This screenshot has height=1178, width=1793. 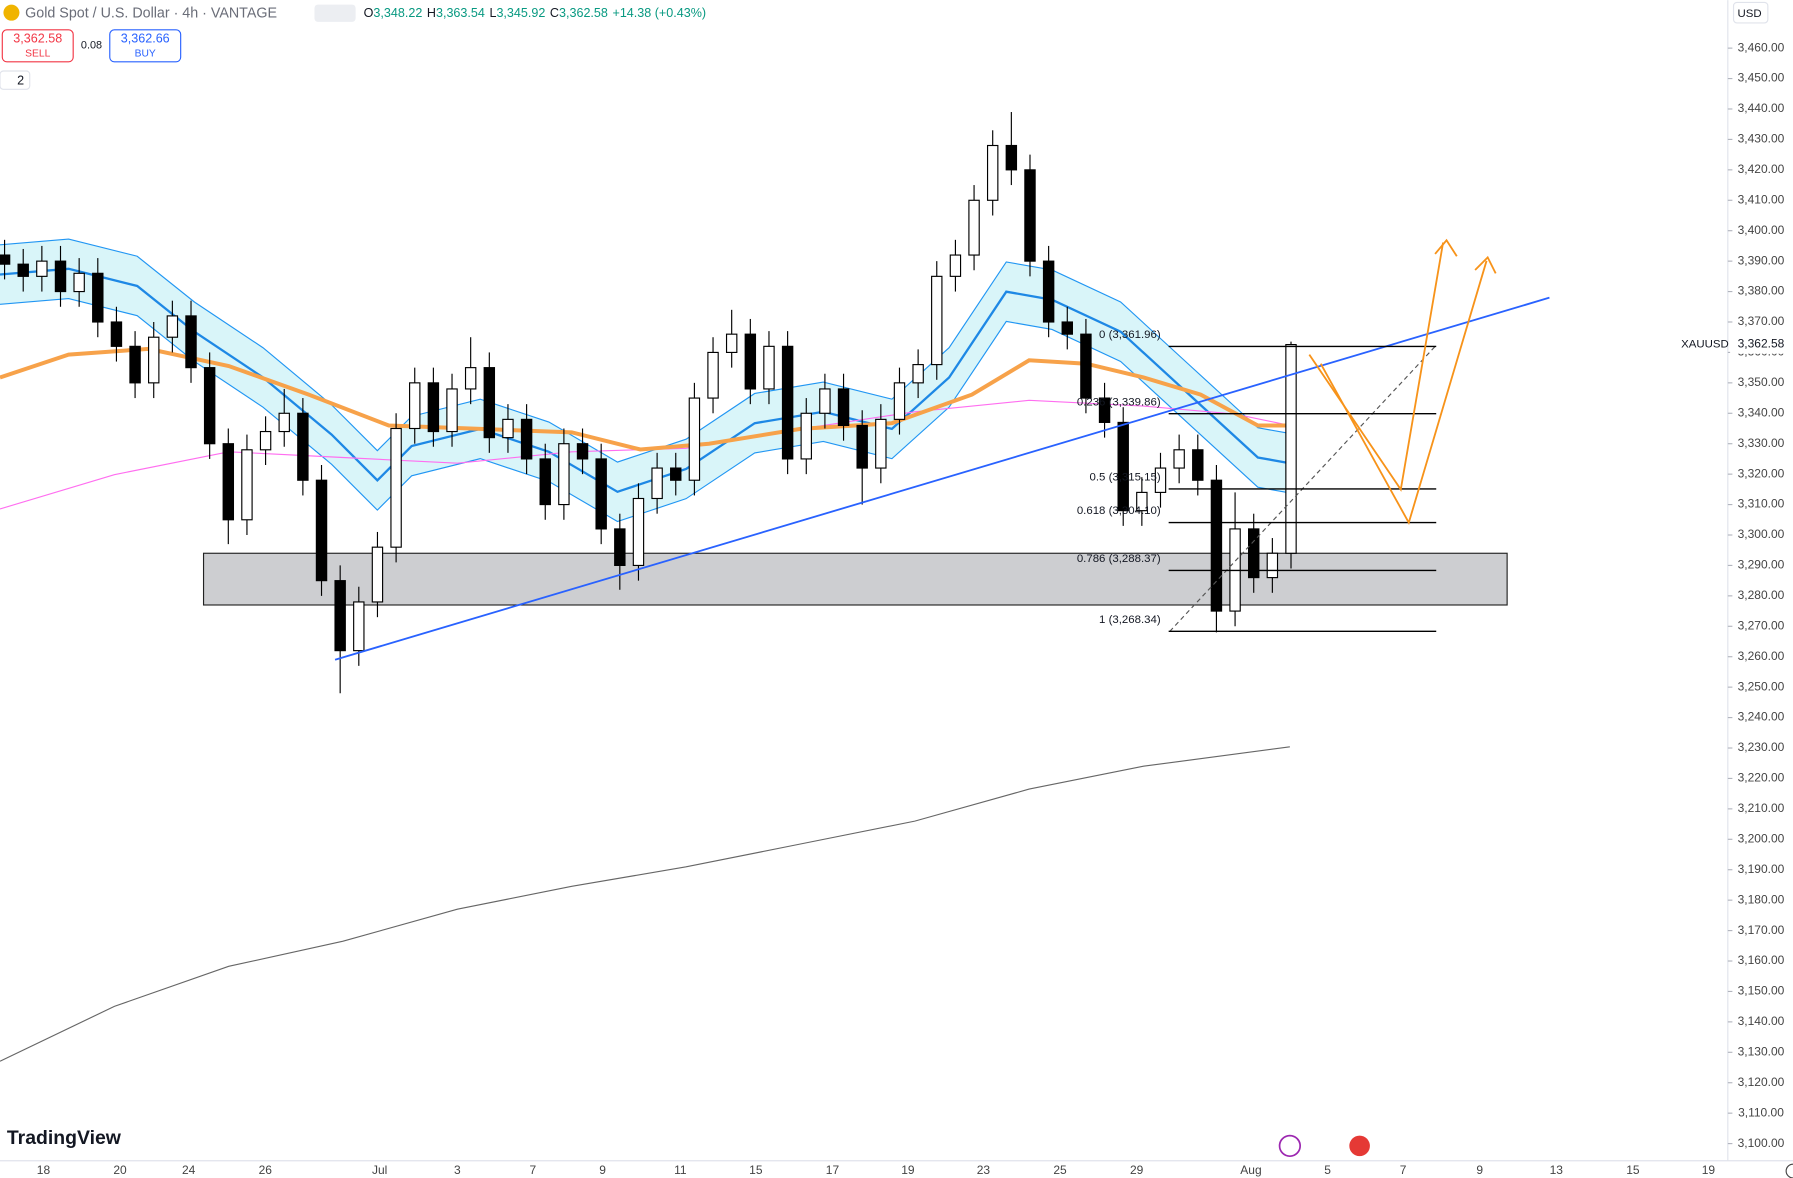 I want to click on x-tick-label: 3, so click(x=457, y=1170).